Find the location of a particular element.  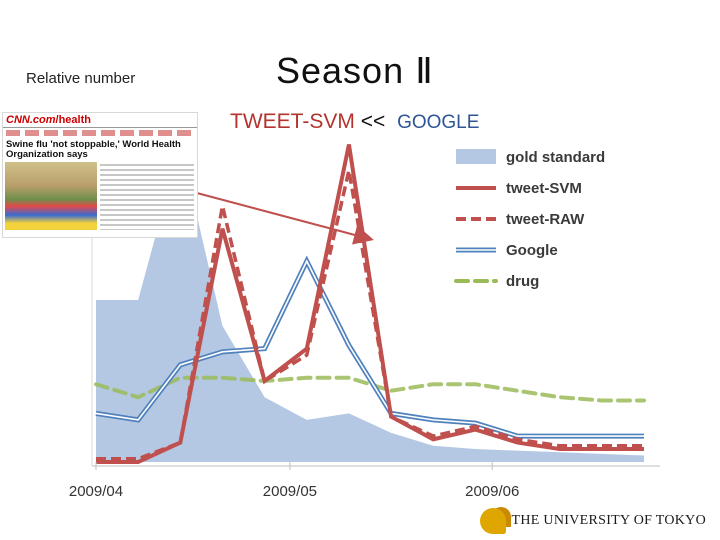

subtitle-google: GOOGLE is located at coordinates (438, 122).